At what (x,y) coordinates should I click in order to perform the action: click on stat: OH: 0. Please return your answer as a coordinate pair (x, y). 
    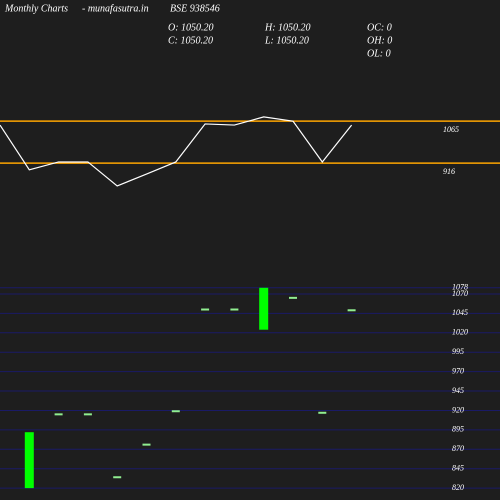
    Looking at the image, I should click on (379, 40).